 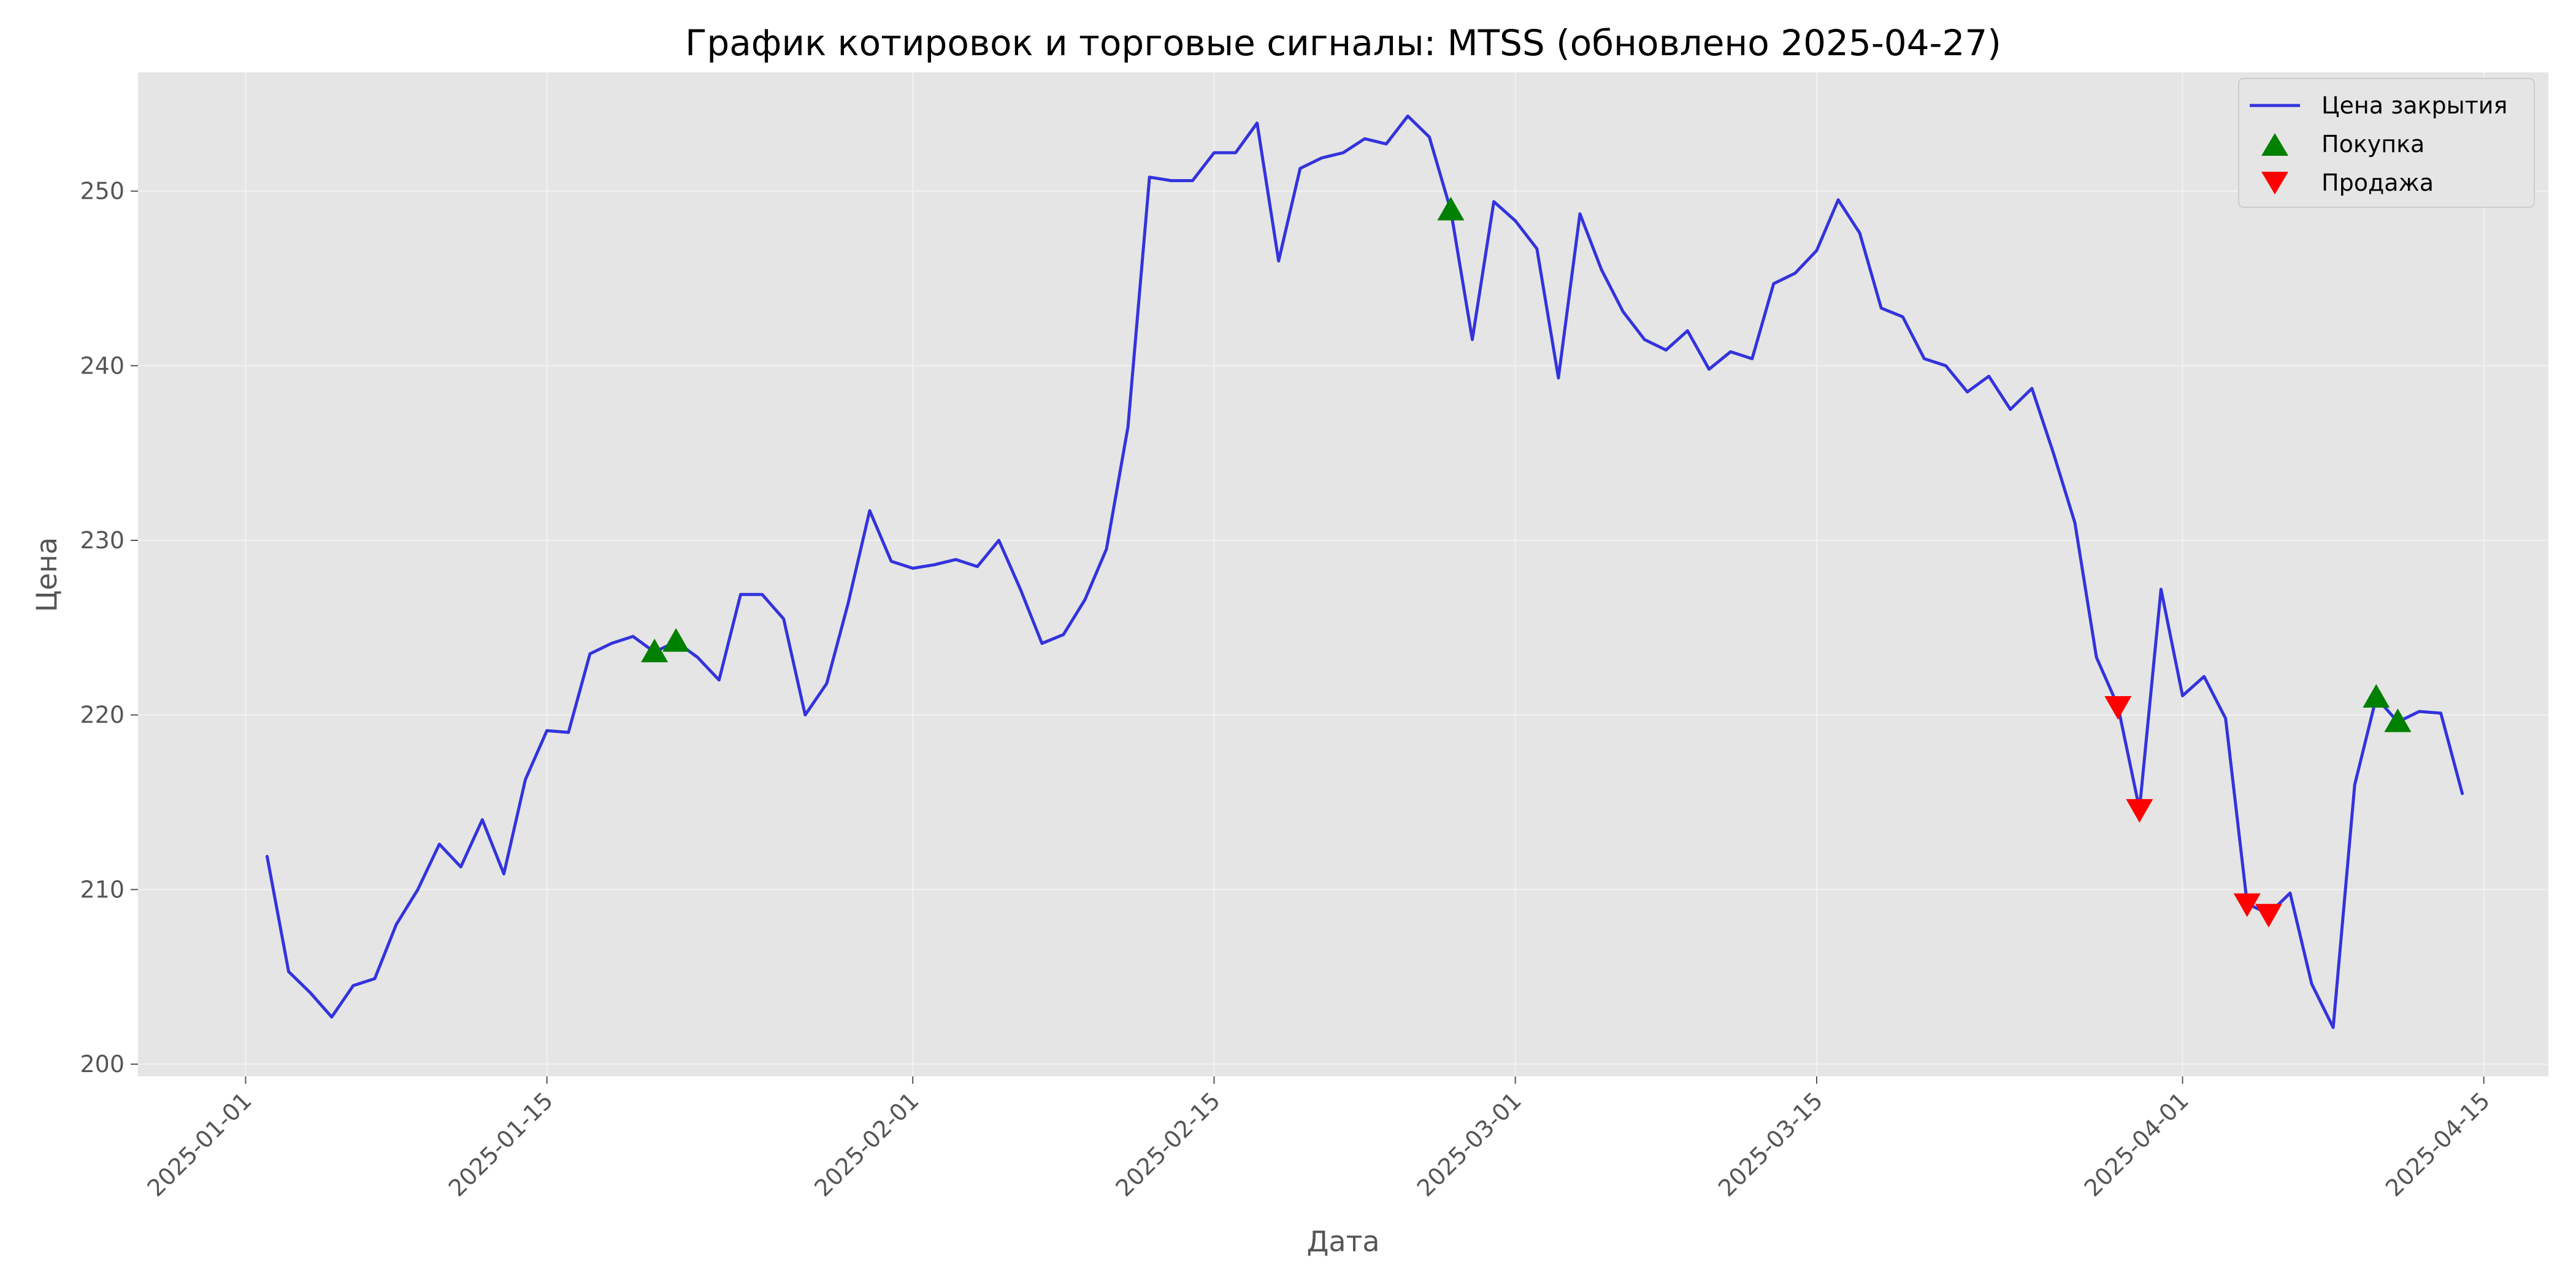 I want to click on y-tick-label: 230, so click(x=102, y=540).